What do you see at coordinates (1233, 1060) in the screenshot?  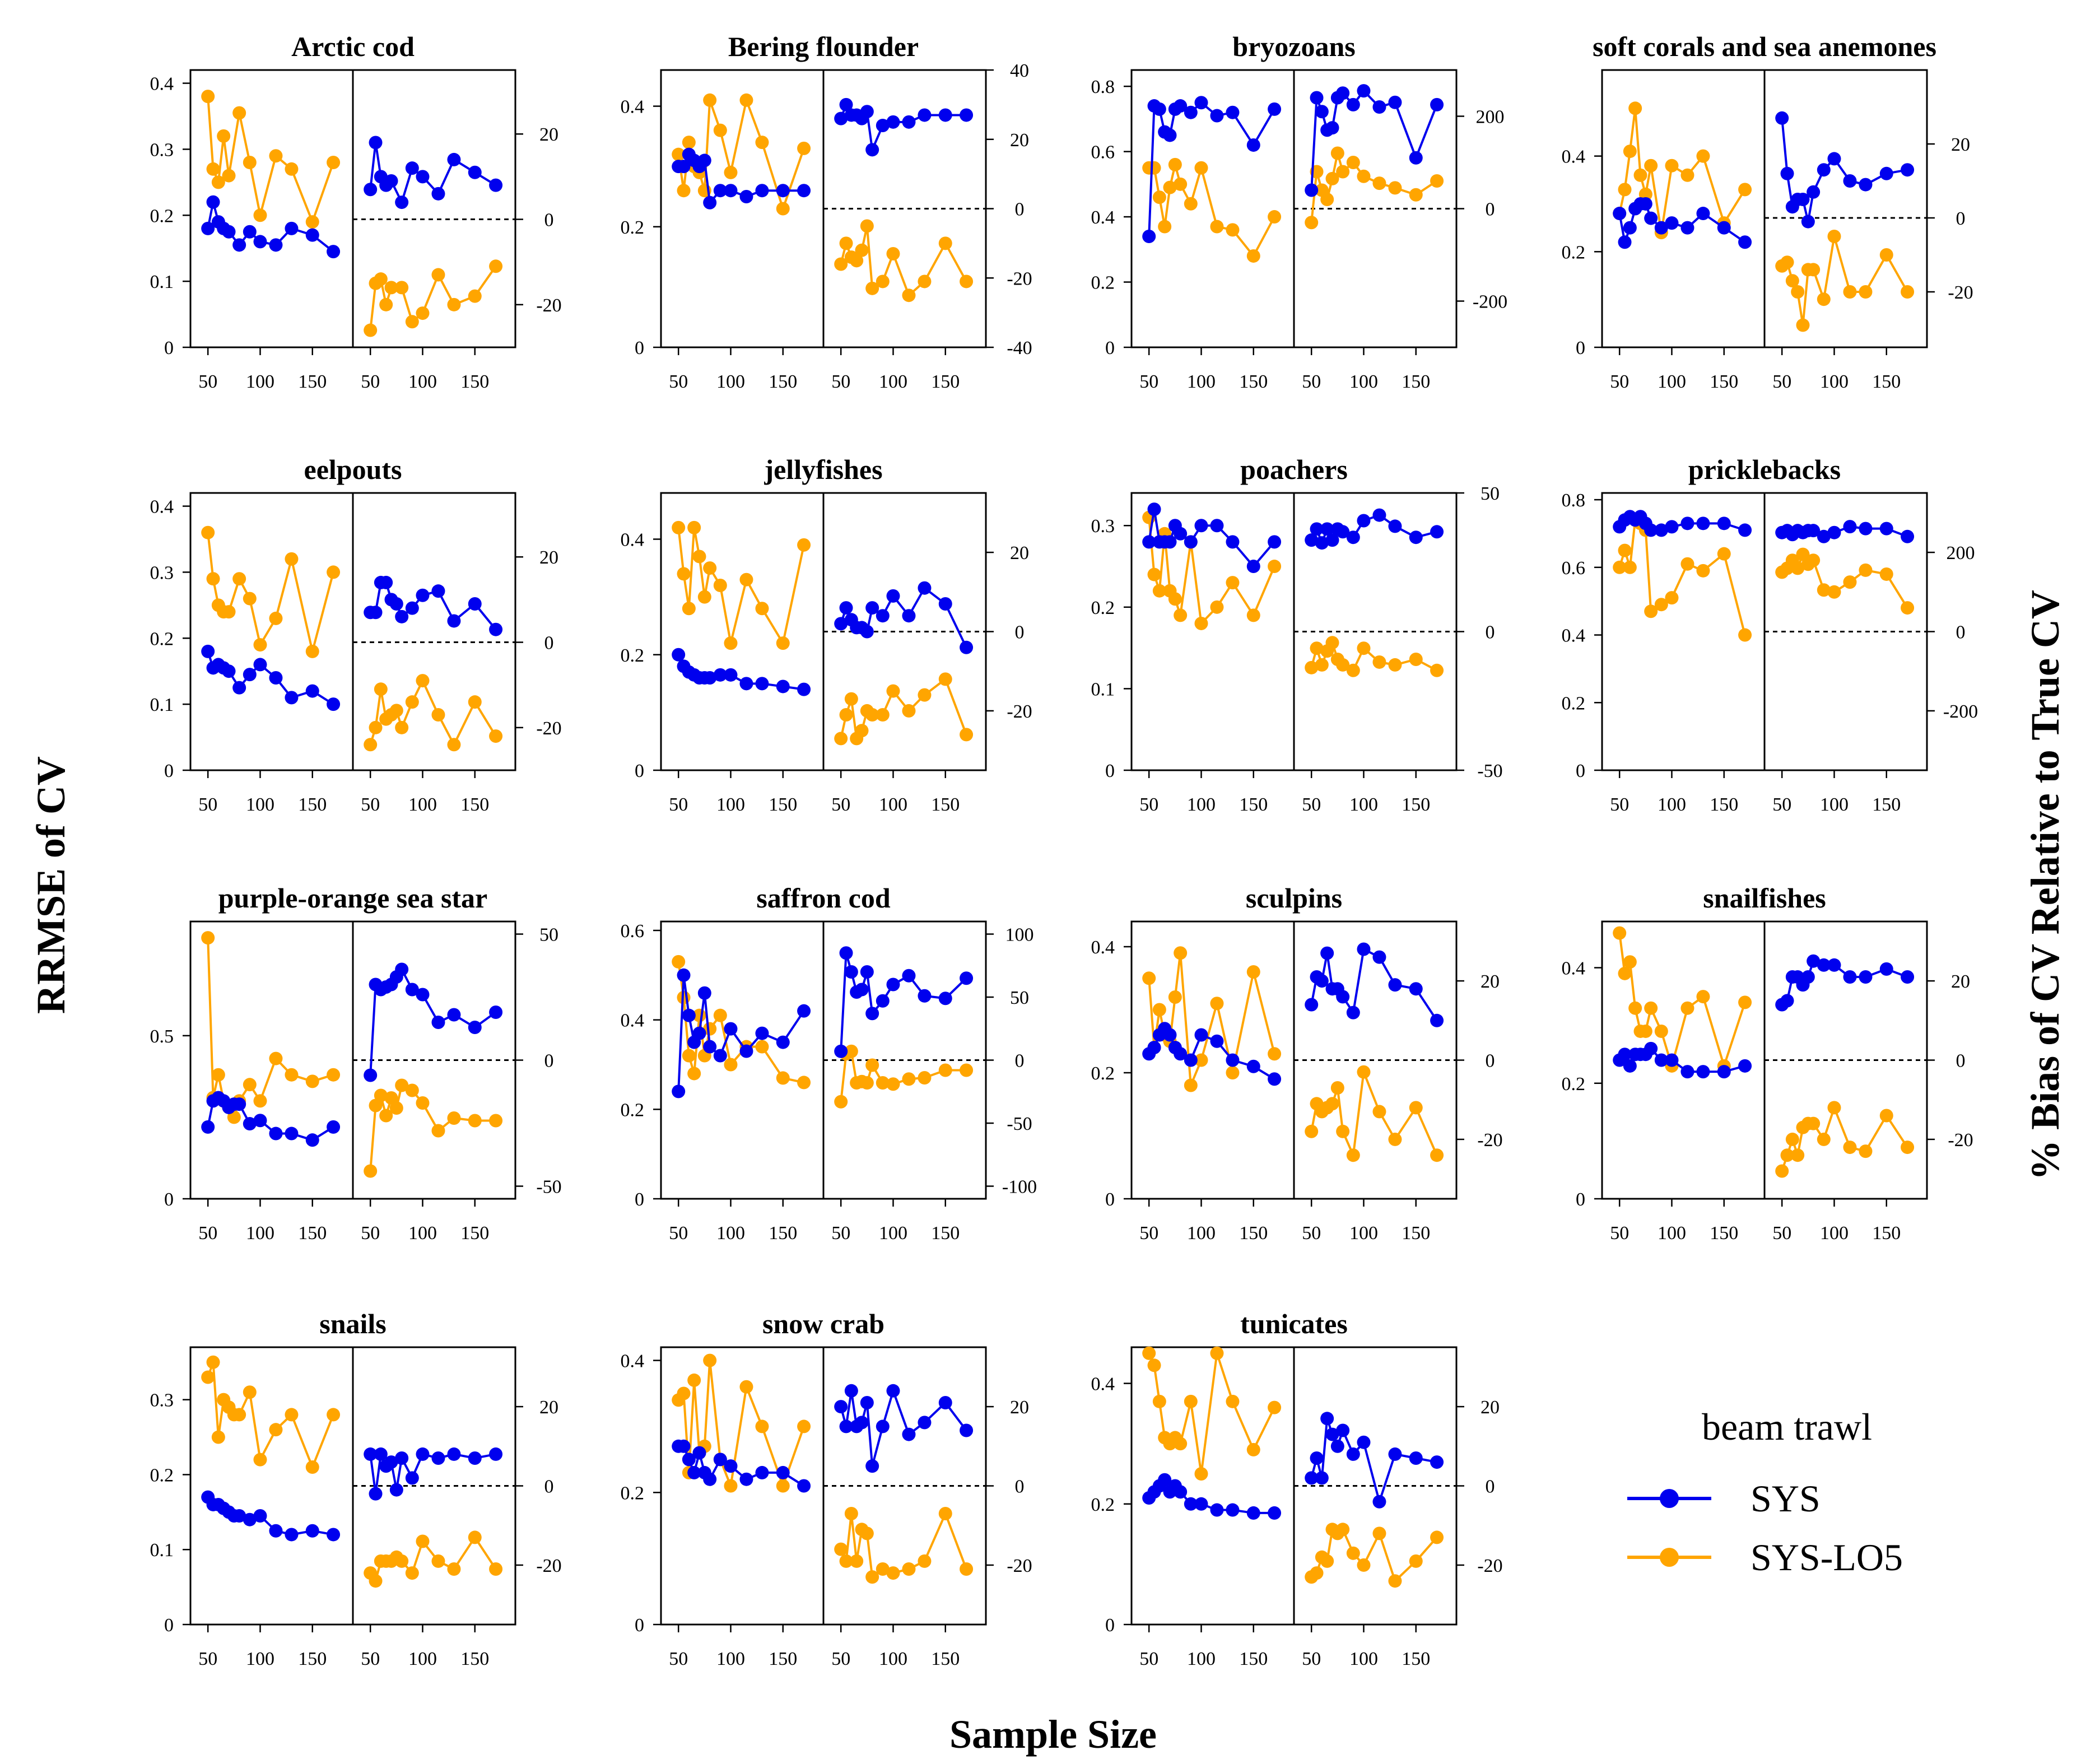 I see `panel-10-rrmse-sys-point` at bounding box center [1233, 1060].